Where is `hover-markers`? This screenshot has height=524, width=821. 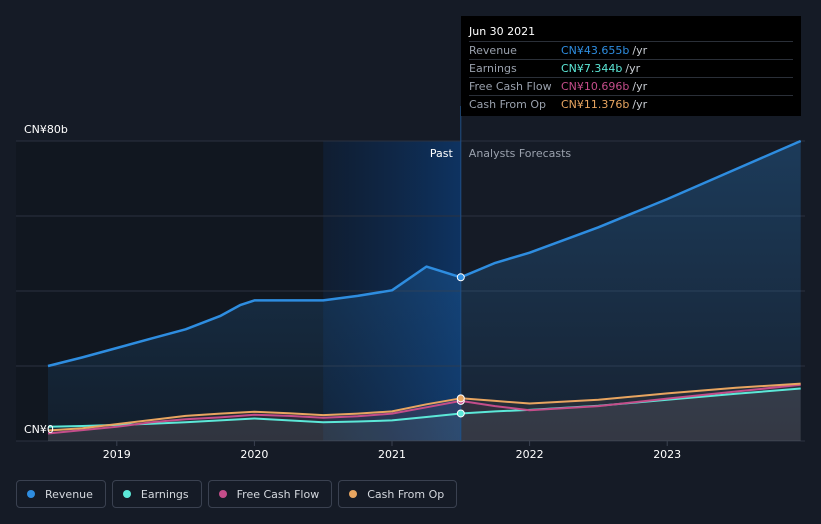
hover-markers is located at coordinates (460, 345).